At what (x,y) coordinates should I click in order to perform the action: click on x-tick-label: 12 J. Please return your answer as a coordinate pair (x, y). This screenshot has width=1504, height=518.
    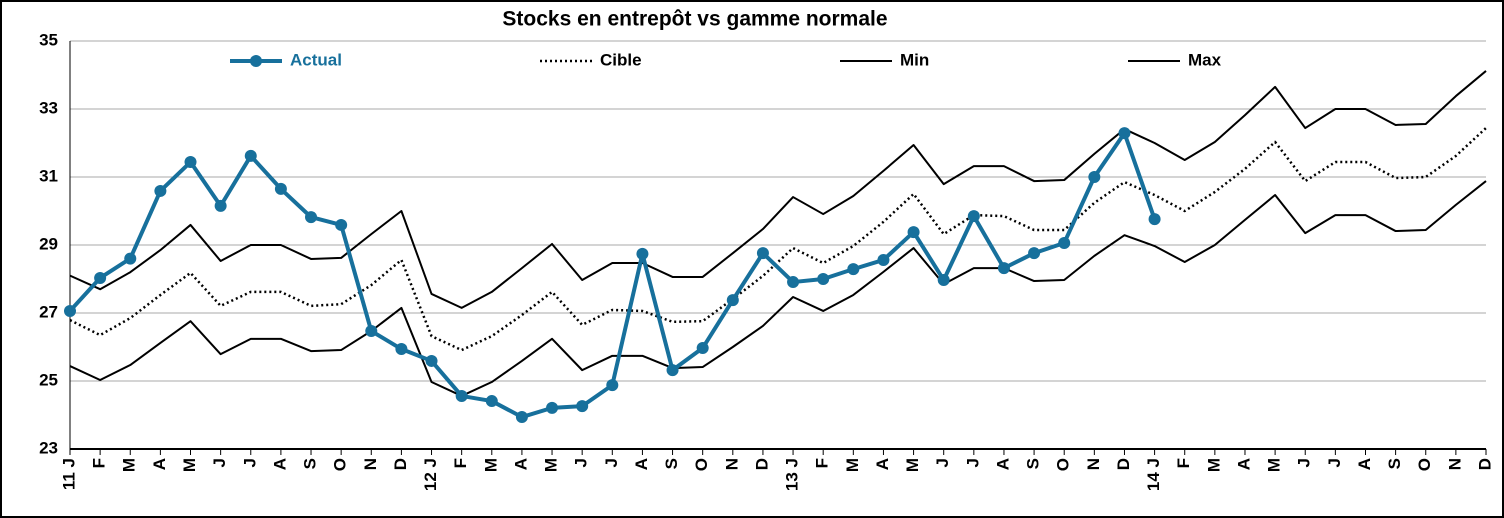
    Looking at the image, I should click on (430, 474).